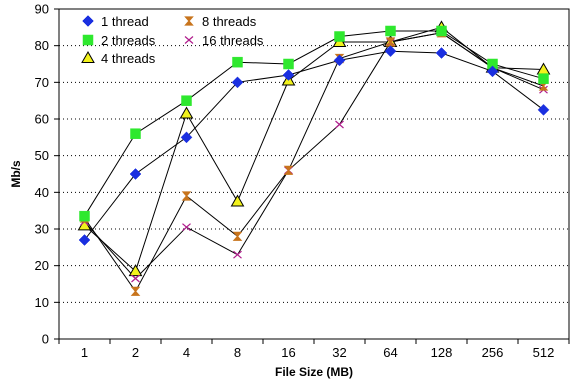 This screenshot has width=573, height=381. I want to click on y-tick-label: 20, so click(42, 265).